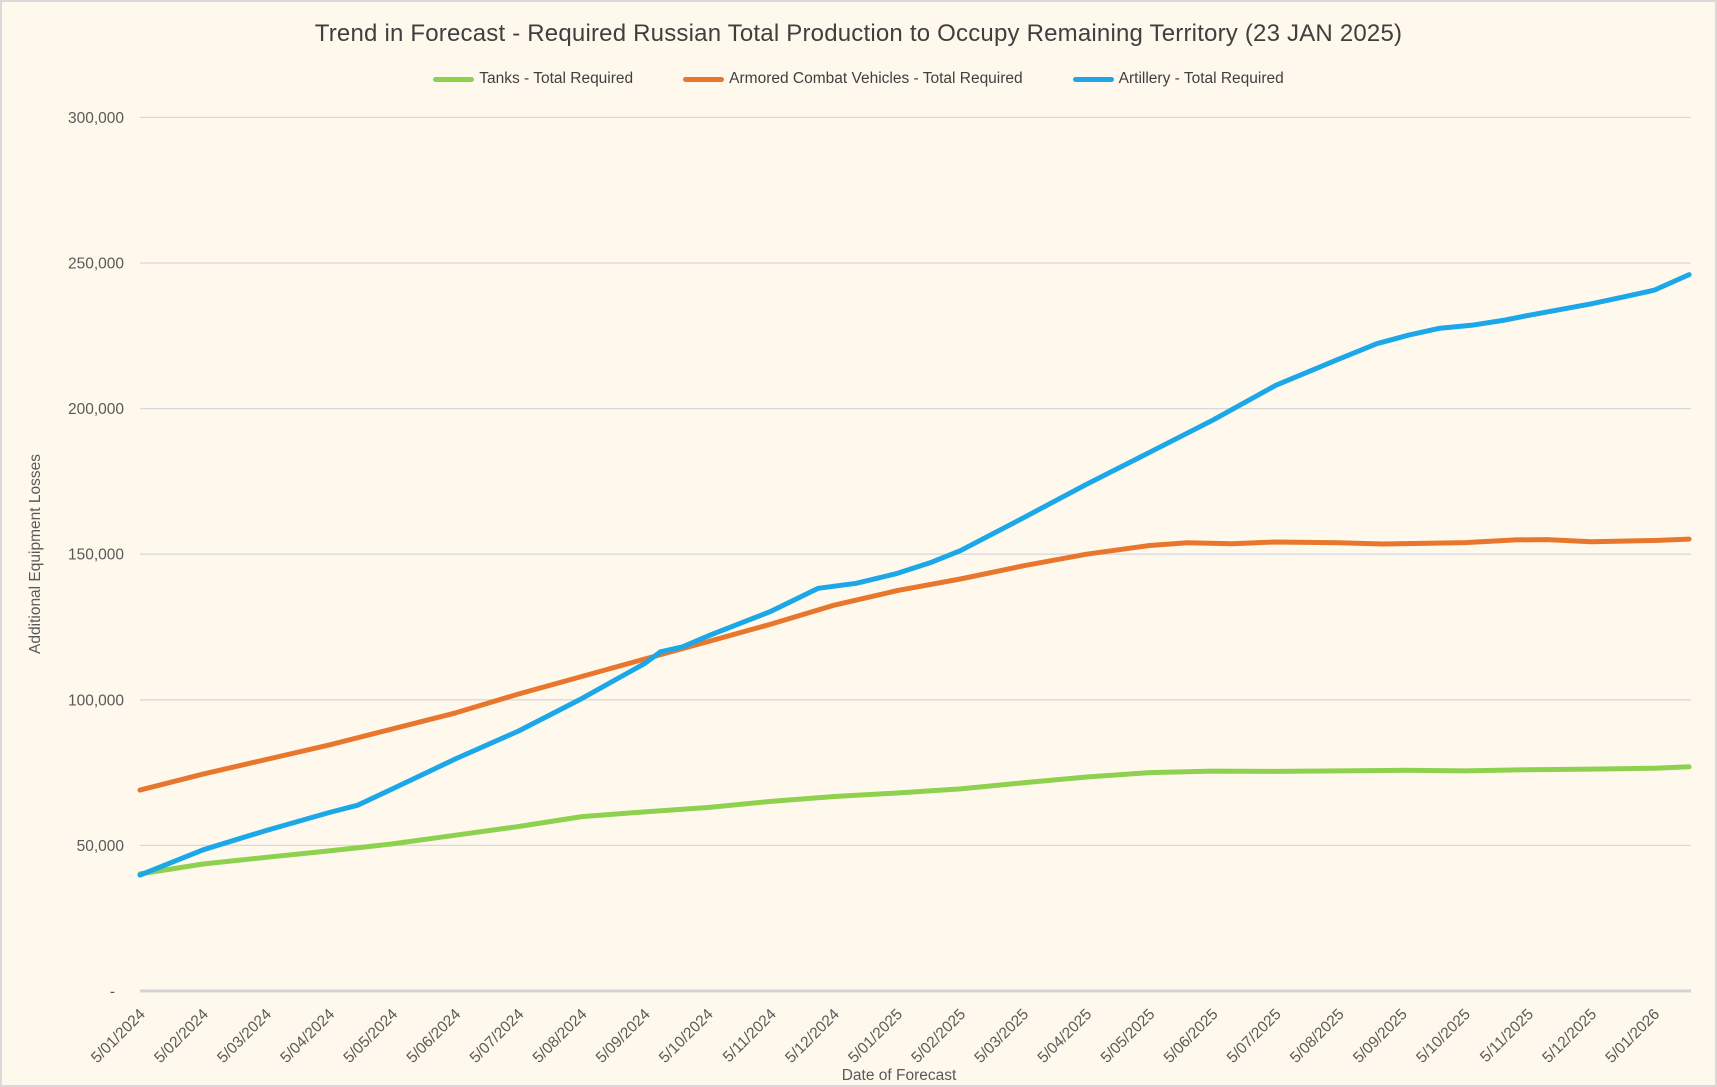 Image resolution: width=1717 pixels, height=1087 pixels. I want to click on x-tick-label: 5/01/2026, so click(1632, 1036).